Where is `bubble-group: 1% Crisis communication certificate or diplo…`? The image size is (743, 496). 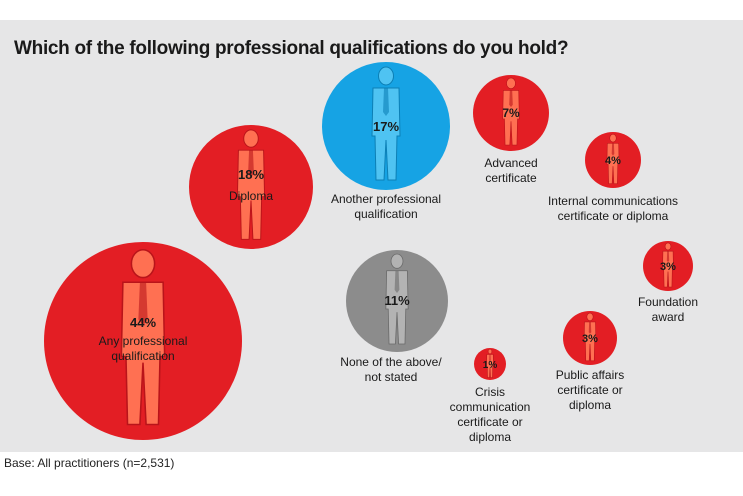 bubble-group: 1% Crisis communication certificate or diplo… is located at coordinates (490, 396).